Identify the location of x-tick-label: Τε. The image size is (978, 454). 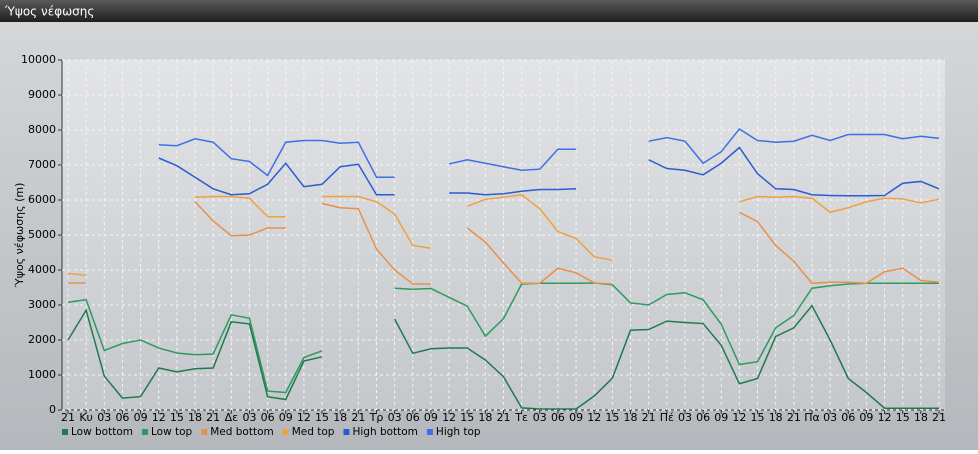
(521, 417).